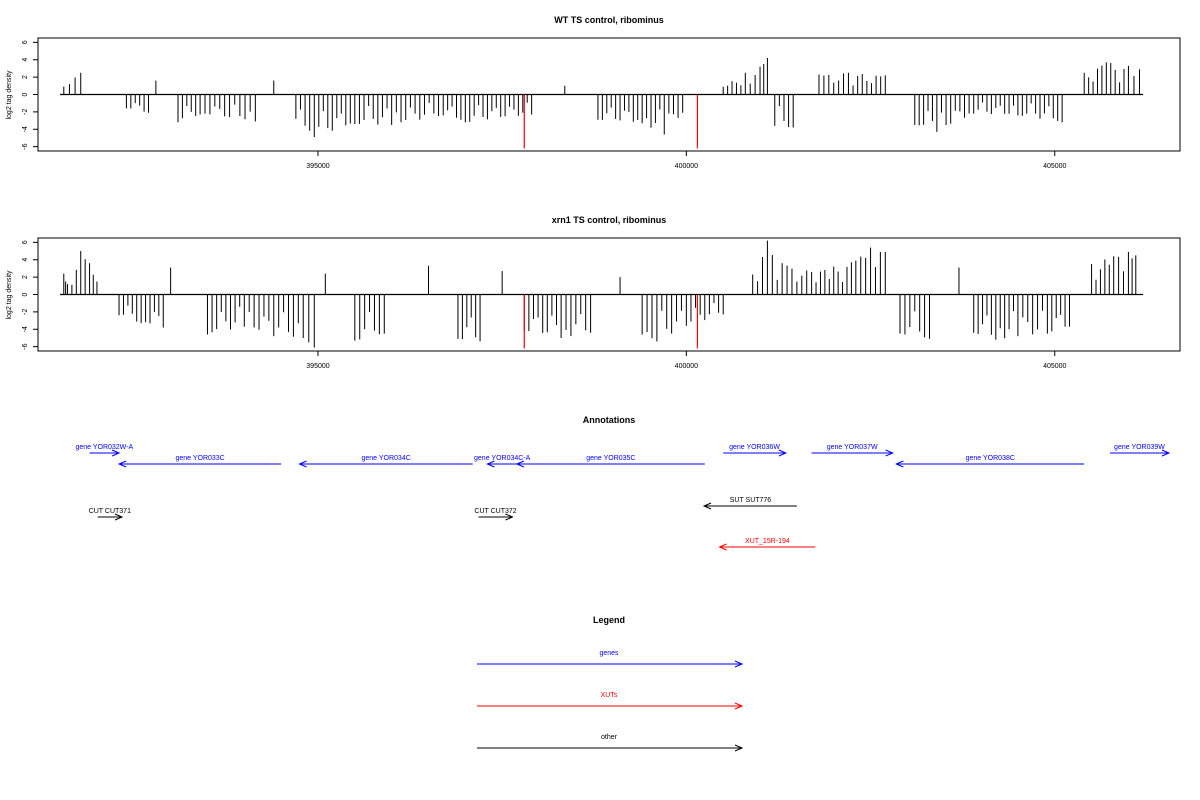  What do you see at coordinates (1139, 447) in the screenshot?
I see `feature-label: gene YOR039W` at bounding box center [1139, 447].